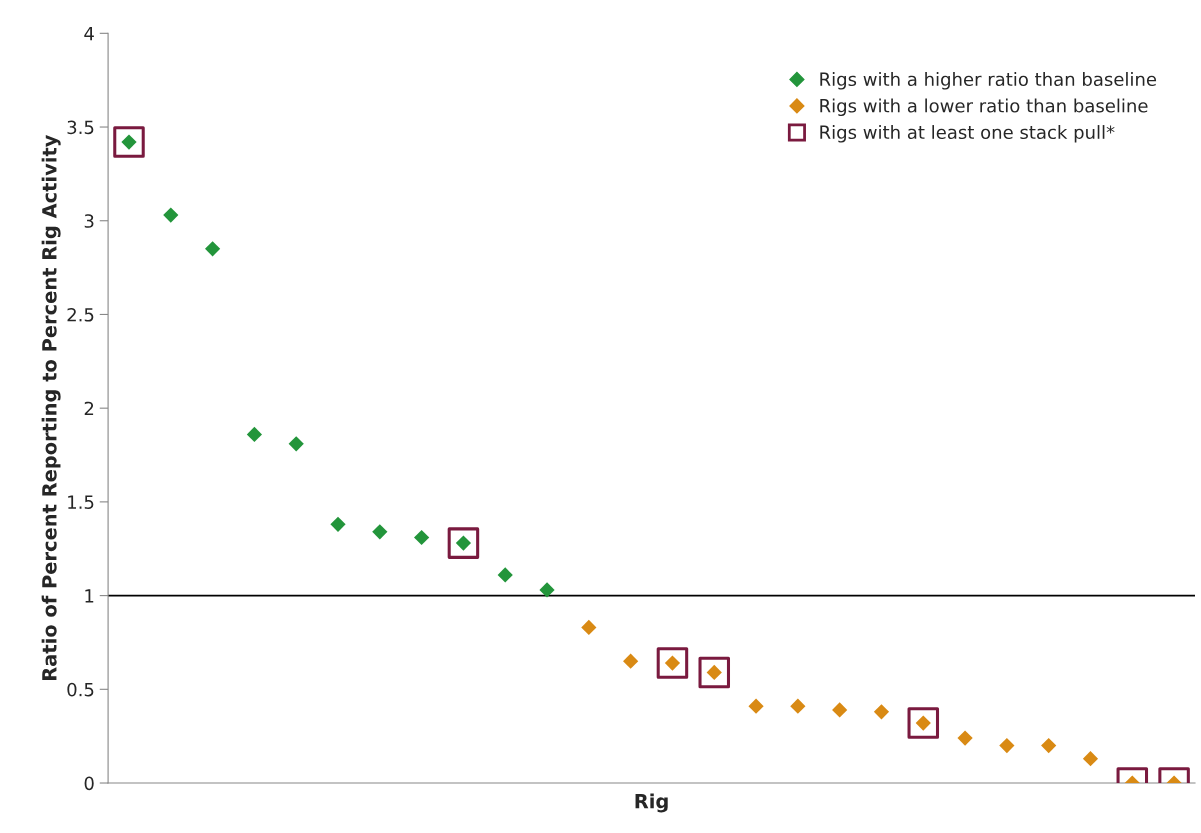  Describe the element at coordinates (967, 134) in the screenshot. I see `legend-label: Rigs with at least one stack pull*` at that location.